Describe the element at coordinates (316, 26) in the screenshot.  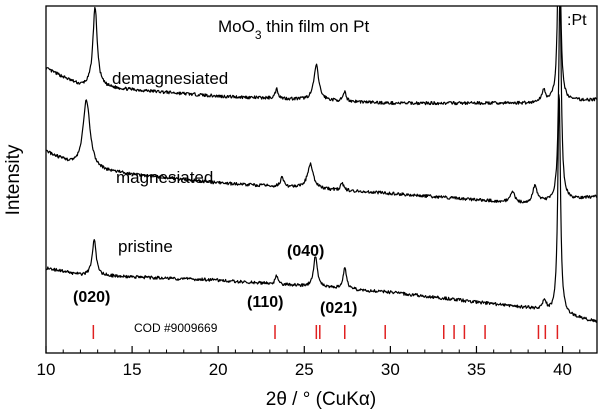
I see `title-part-2: thin film on Pt` at that location.